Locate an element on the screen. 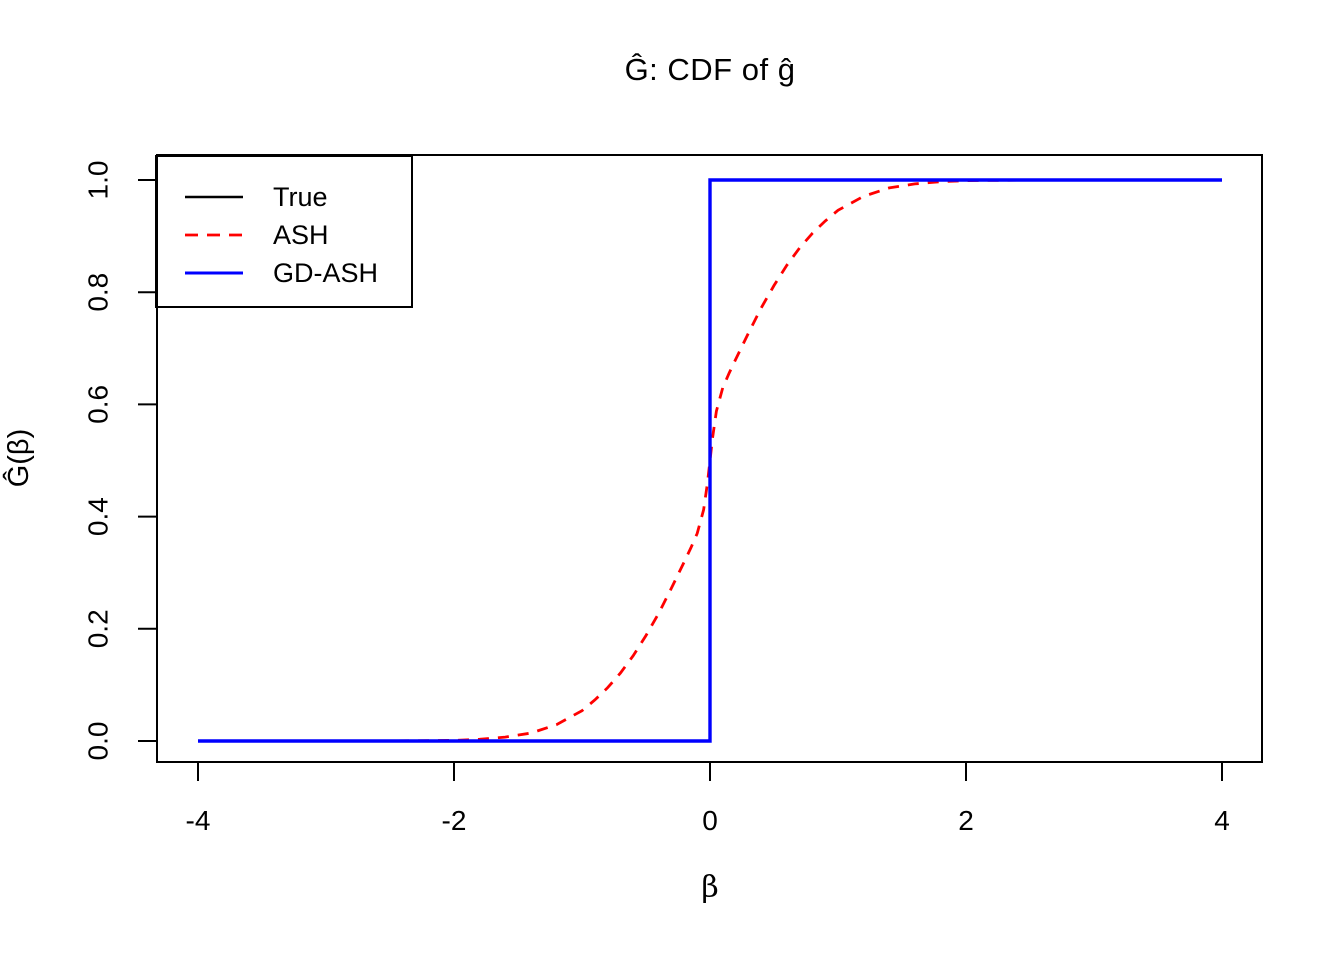 Image resolution: width=1344 pixels, height=960 pixels. y-axis-tick-label: 0.0 is located at coordinates (98, 741).